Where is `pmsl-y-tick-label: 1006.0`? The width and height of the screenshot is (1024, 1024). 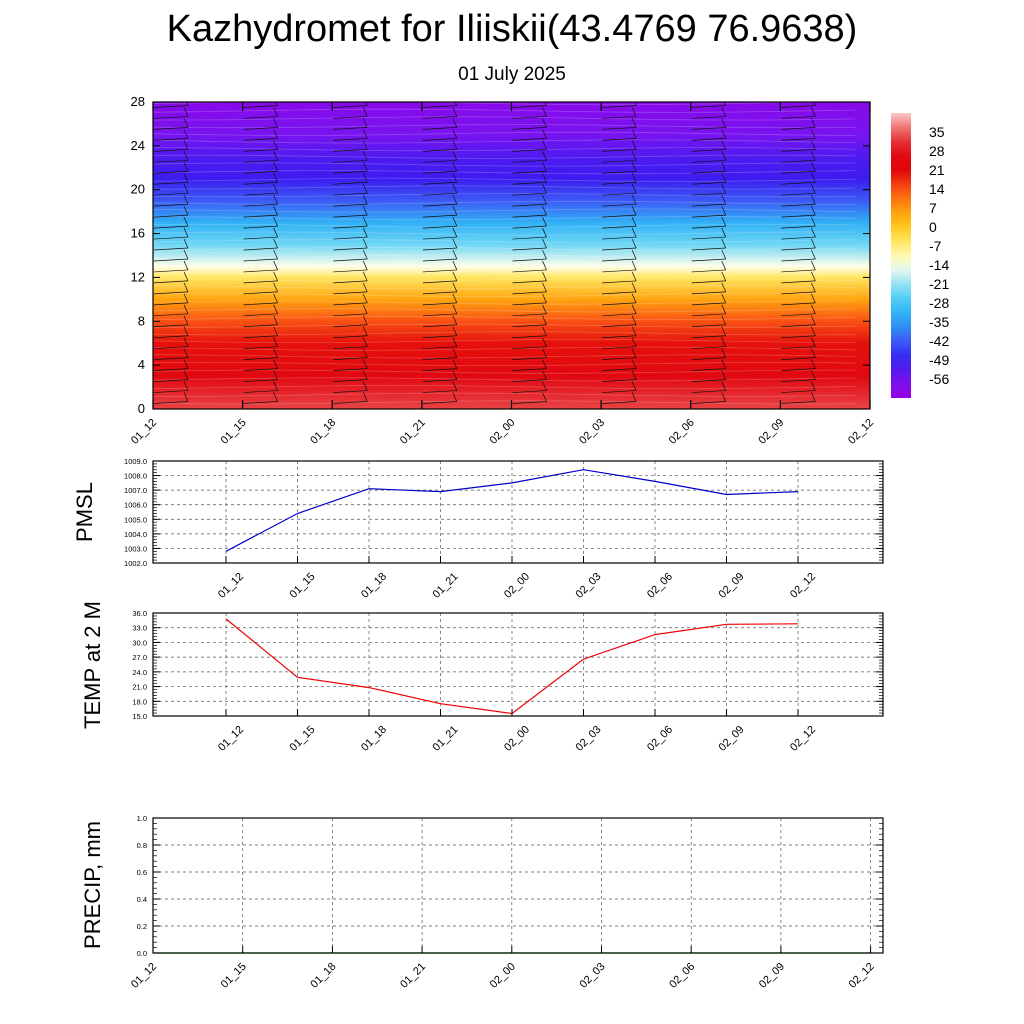
pmsl-y-tick-label: 1006.0 is located at coordinates (135, 505).